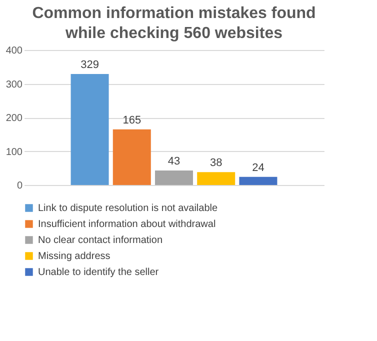  Describe the element at coordinates (127, 224) in the screenshot. I see `legend-label: Insufficient information about withdrawal` at that location.